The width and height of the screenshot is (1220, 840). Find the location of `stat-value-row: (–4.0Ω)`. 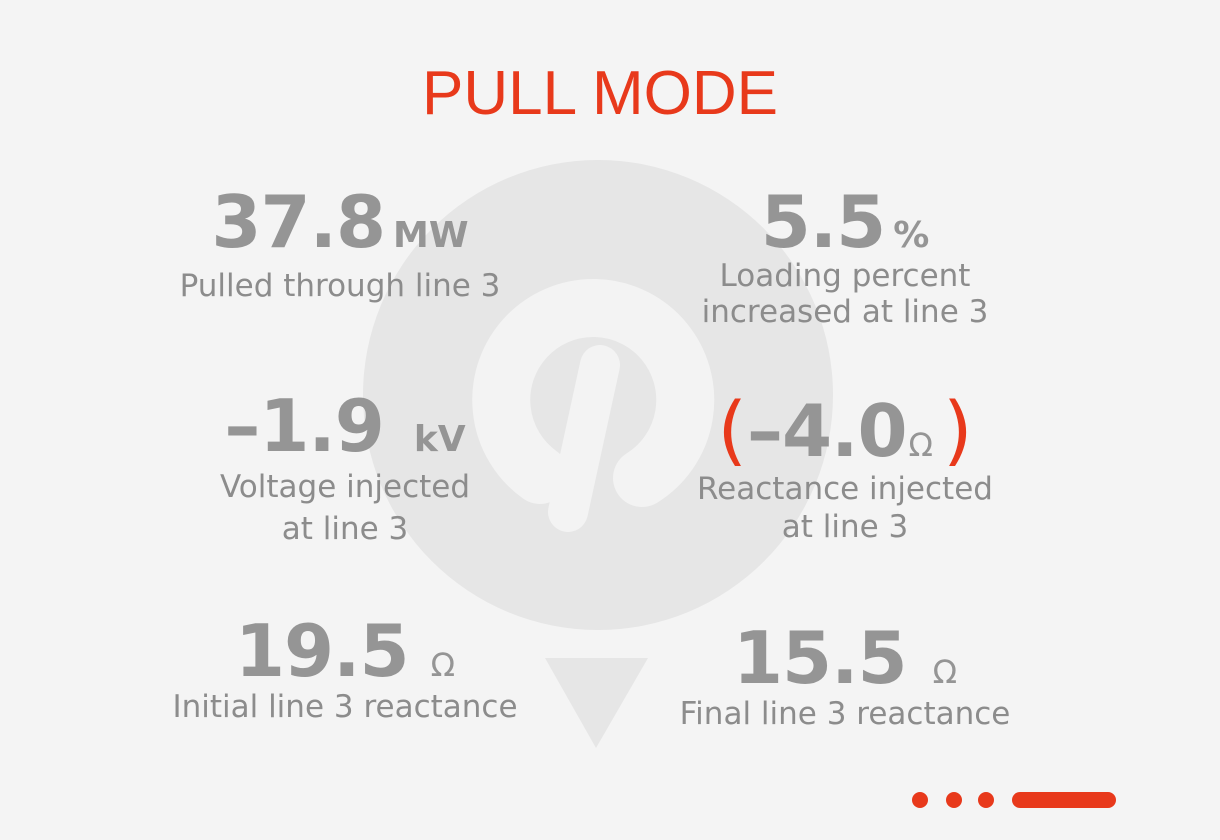

stat-value-row: (–4.0Ω) is located at coordinates (845, 430).